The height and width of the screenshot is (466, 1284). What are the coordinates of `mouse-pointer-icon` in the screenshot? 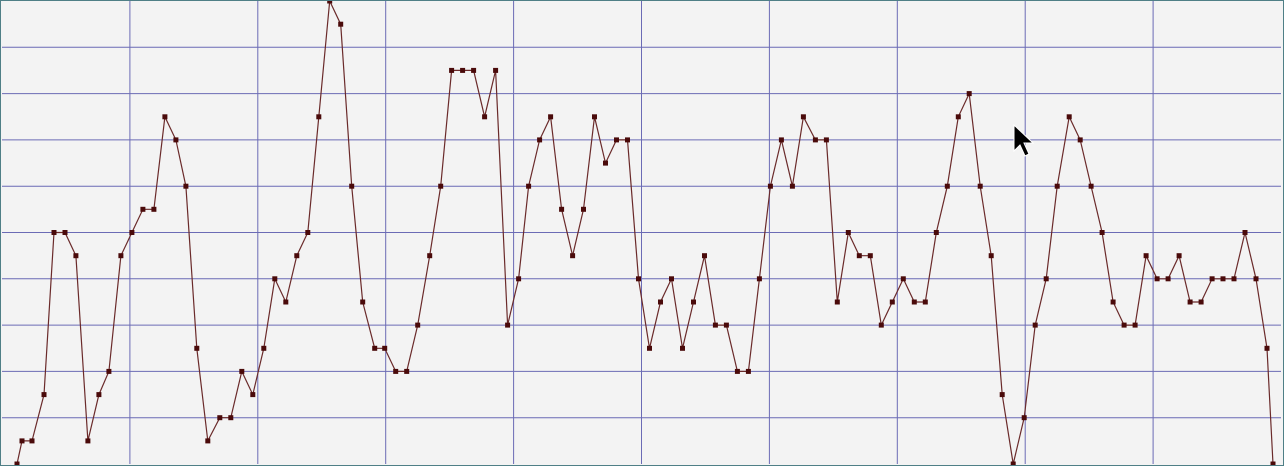 It's located at (1024, 140).